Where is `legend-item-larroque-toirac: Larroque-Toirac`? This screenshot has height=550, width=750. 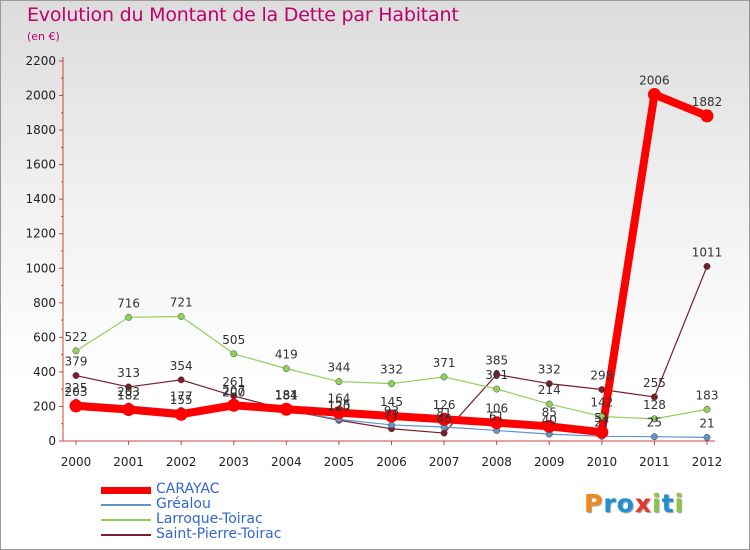
legend-item-larroque-toirac: Larroque-Toirac is located at coordinates (231, 519).